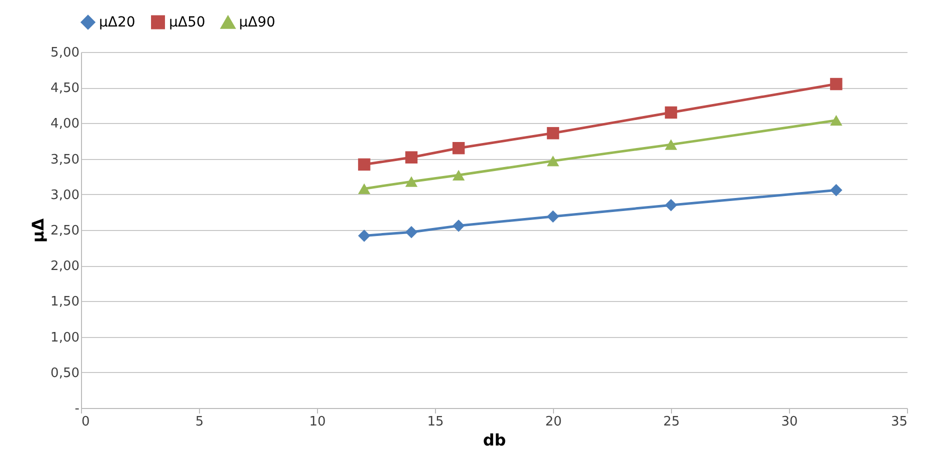 Image resolution: width=938 pixels, height=463 pixels. What do you see at coordinates (117, 22) in the screenshot?
I see `legend-label: μΔ20` at bounding box center [117, 22].